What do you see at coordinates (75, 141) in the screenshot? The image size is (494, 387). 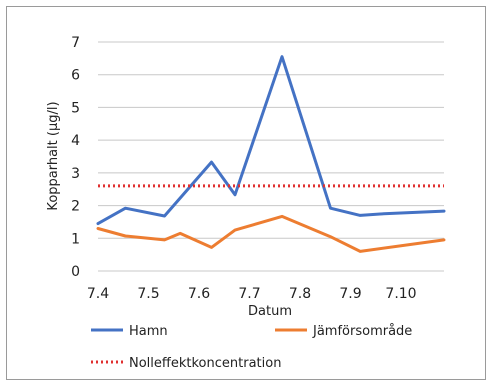 I see `y-tick-label: 4` at bounding box center [75, 141].